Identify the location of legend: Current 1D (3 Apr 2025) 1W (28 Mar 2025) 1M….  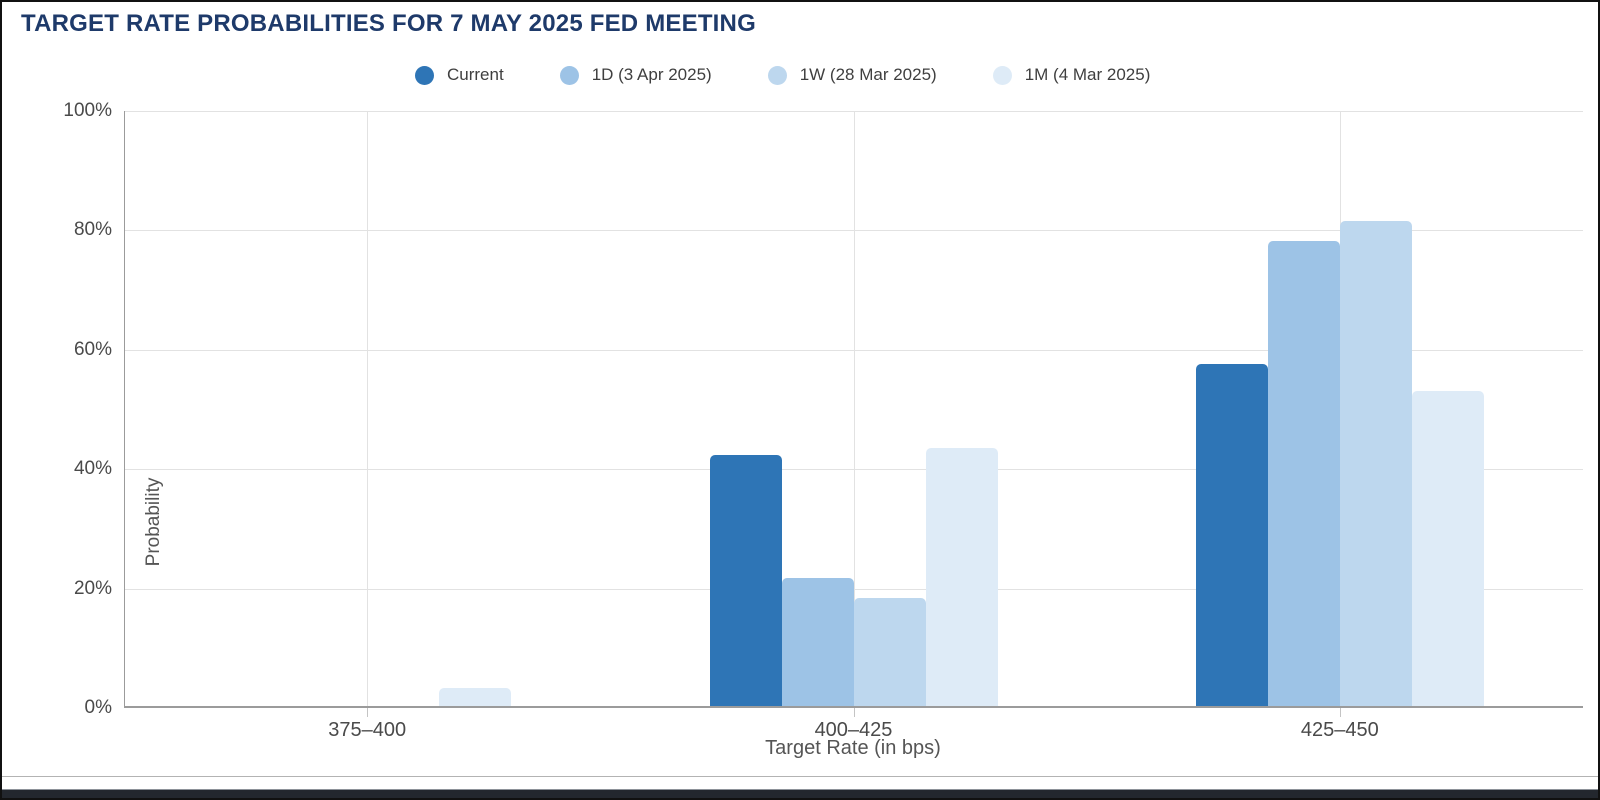
(782, 75).